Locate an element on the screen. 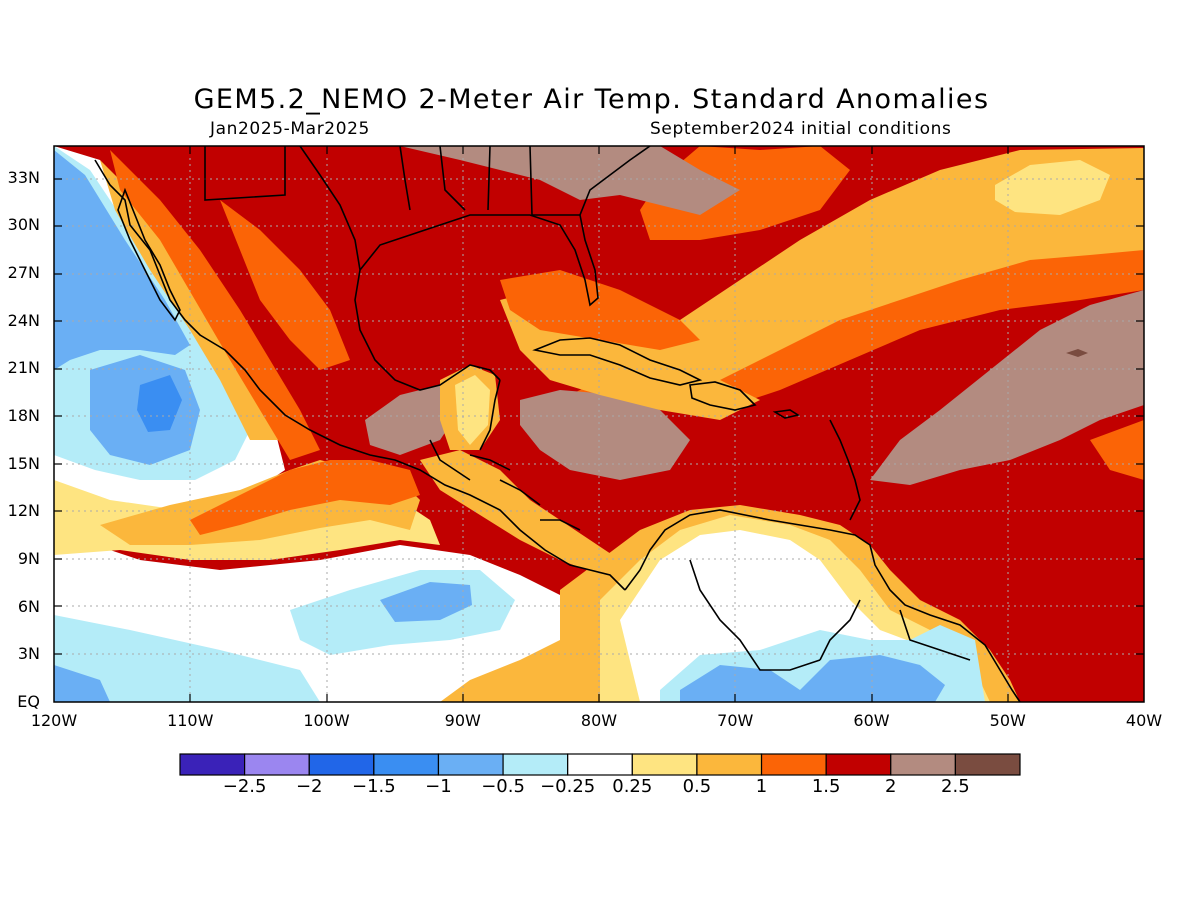 This screenshot has height=900, width=1200. colorbar-level-label: −2 is located at coordinates (309, 786).